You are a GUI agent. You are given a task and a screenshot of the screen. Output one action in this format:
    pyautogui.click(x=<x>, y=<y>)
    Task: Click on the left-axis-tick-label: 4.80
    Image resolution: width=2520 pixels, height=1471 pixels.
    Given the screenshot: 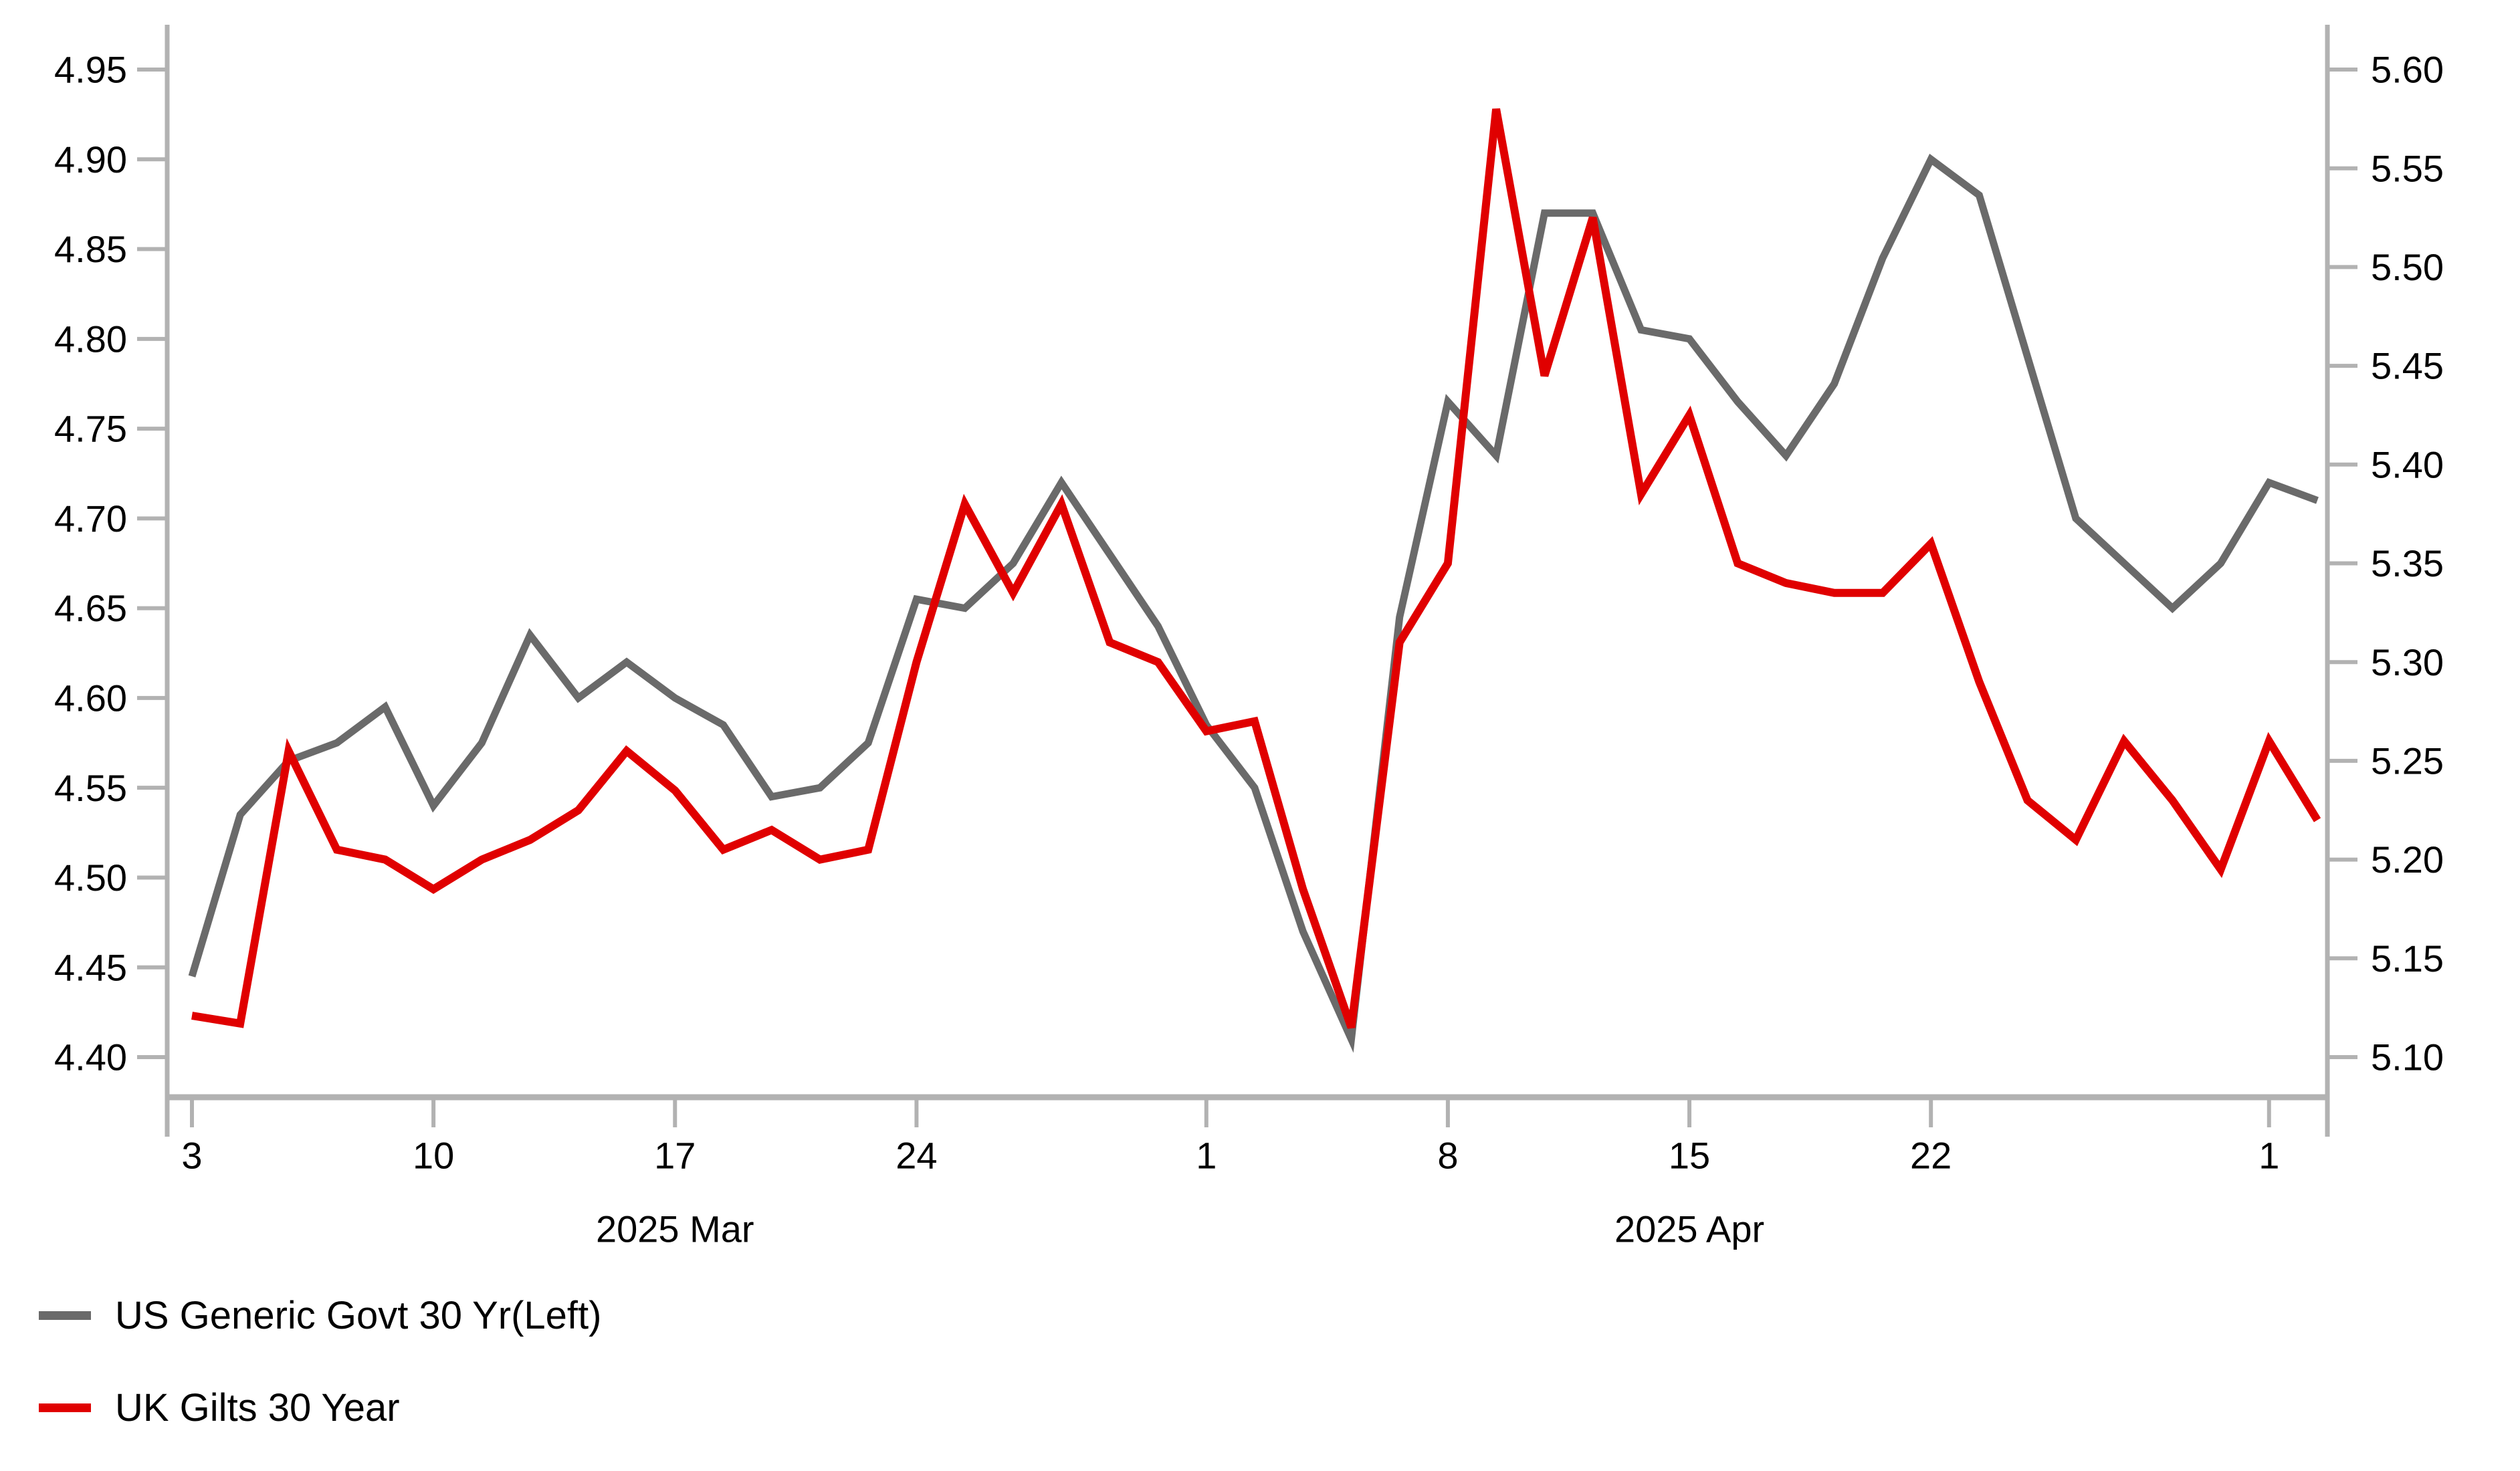 What is the action you would take?
    pyautogui.click(x=90, y=339)
    